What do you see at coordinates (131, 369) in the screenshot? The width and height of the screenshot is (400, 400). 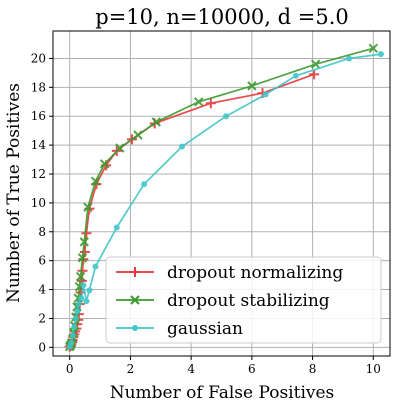 I see `x-tick-label: 2` at bounding box center [131, 369].